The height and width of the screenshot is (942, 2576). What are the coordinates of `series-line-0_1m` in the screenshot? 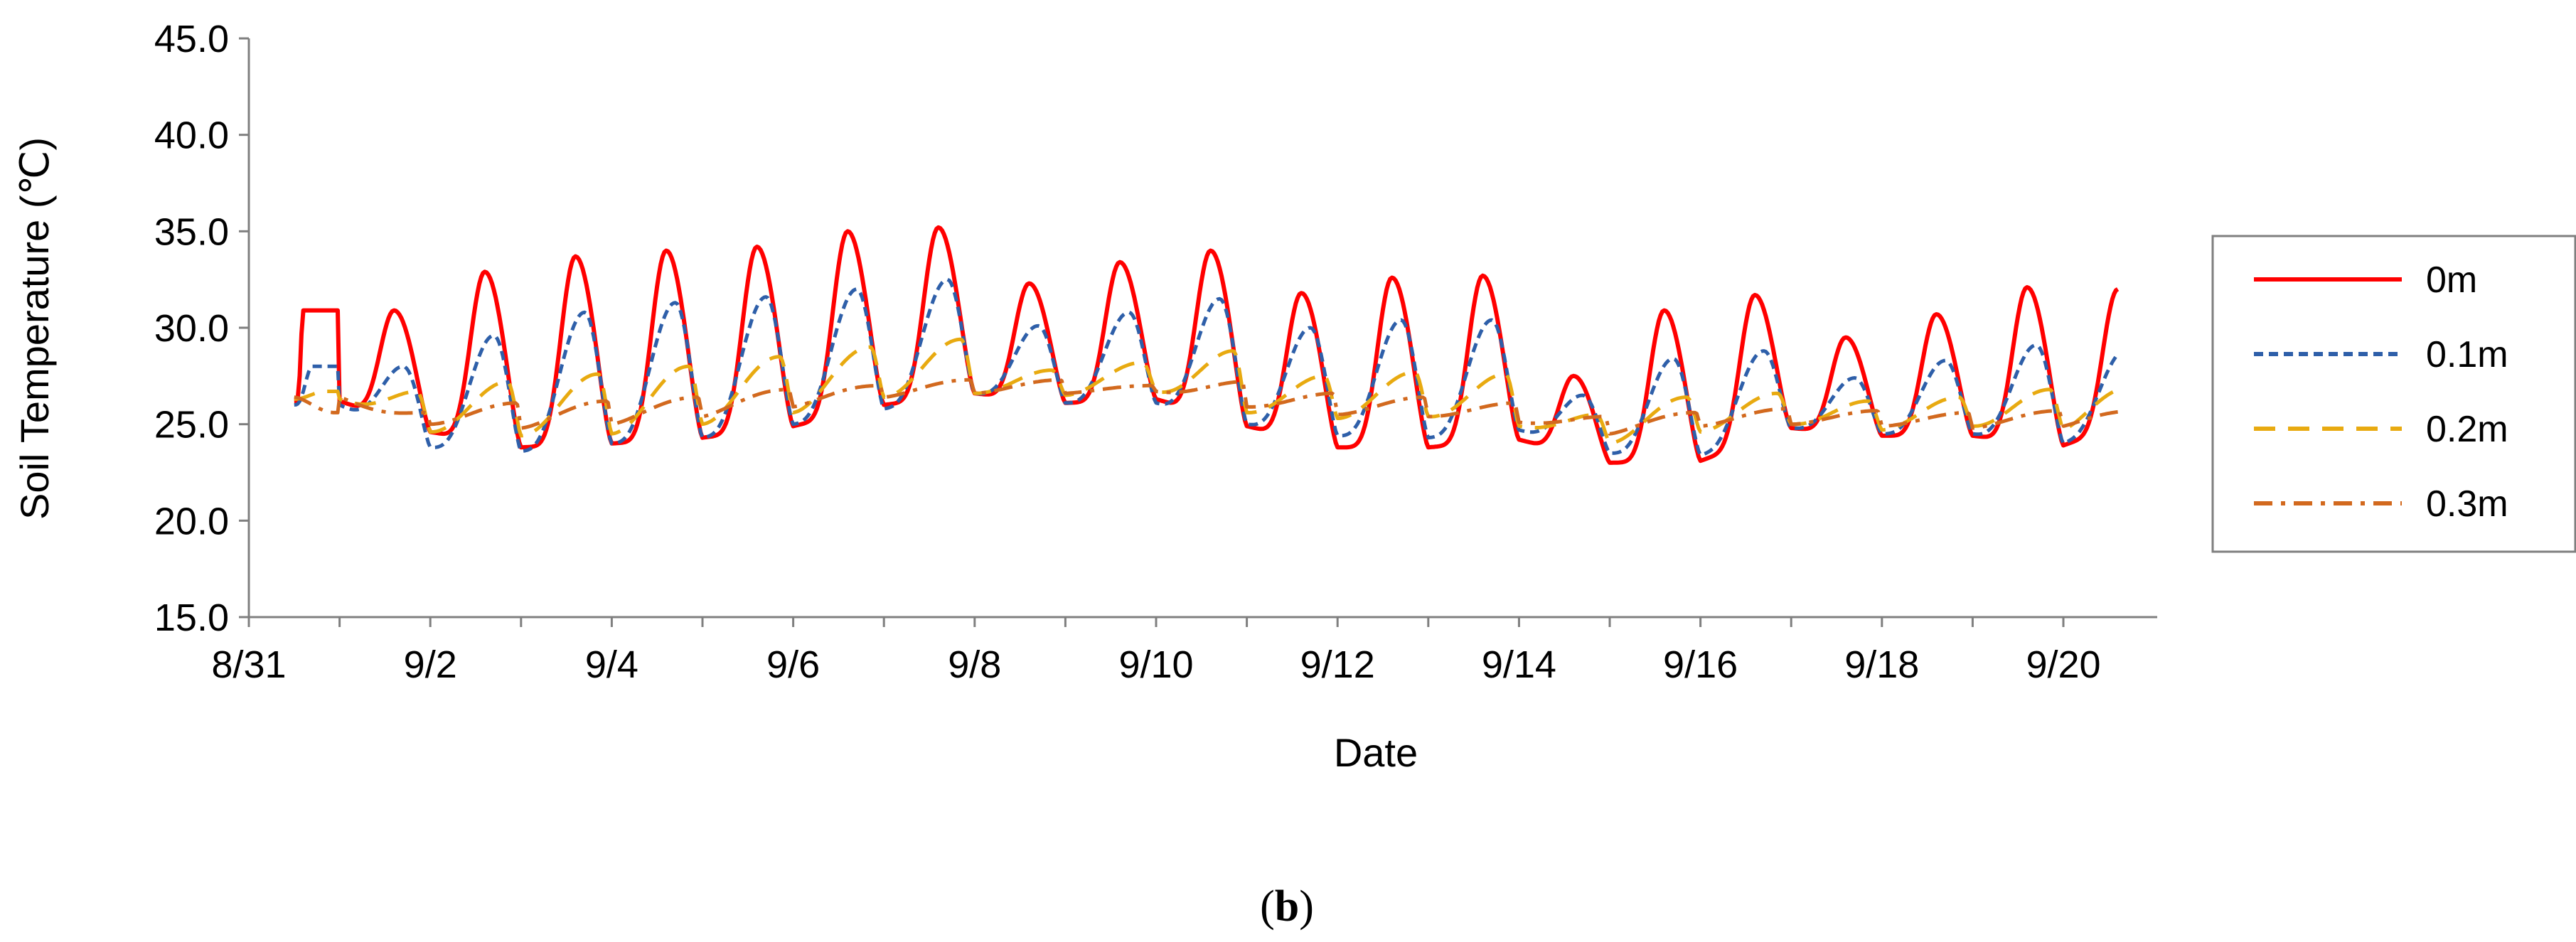 It's located at (1207, 367).